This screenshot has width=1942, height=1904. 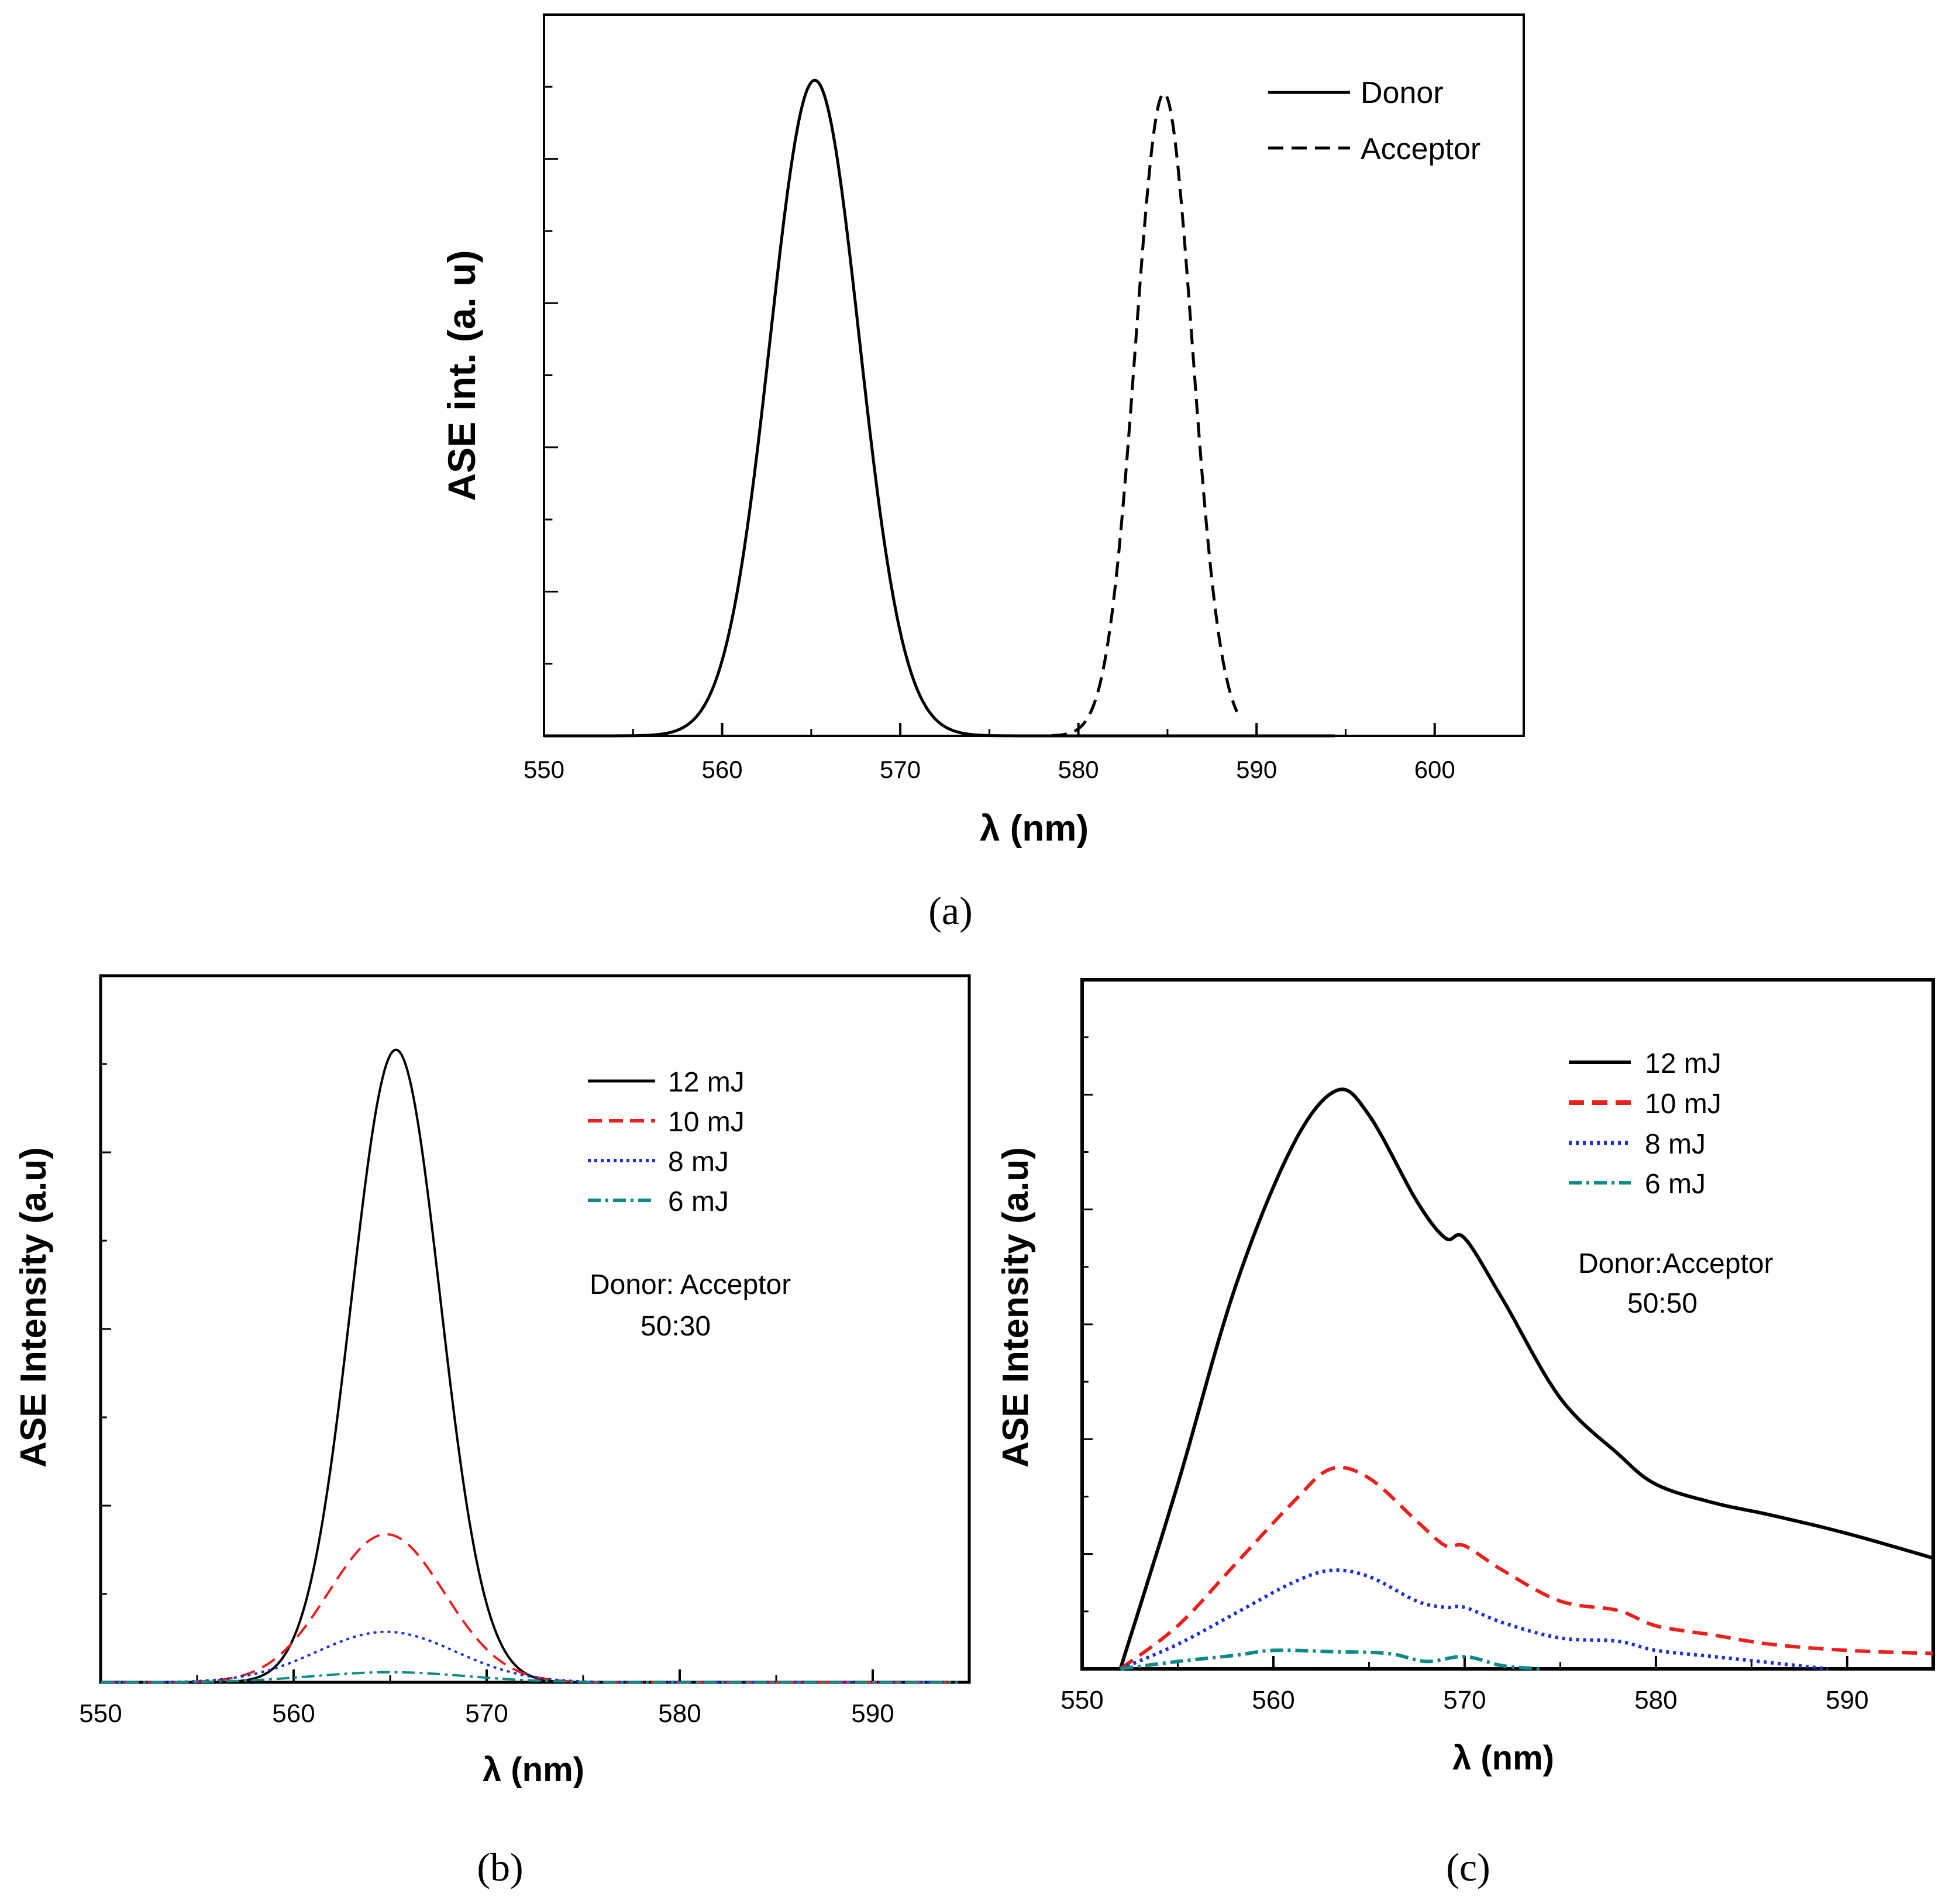 I want to click on panel-a-legend: Donor Acceptor, so click(x=1374, y=121).